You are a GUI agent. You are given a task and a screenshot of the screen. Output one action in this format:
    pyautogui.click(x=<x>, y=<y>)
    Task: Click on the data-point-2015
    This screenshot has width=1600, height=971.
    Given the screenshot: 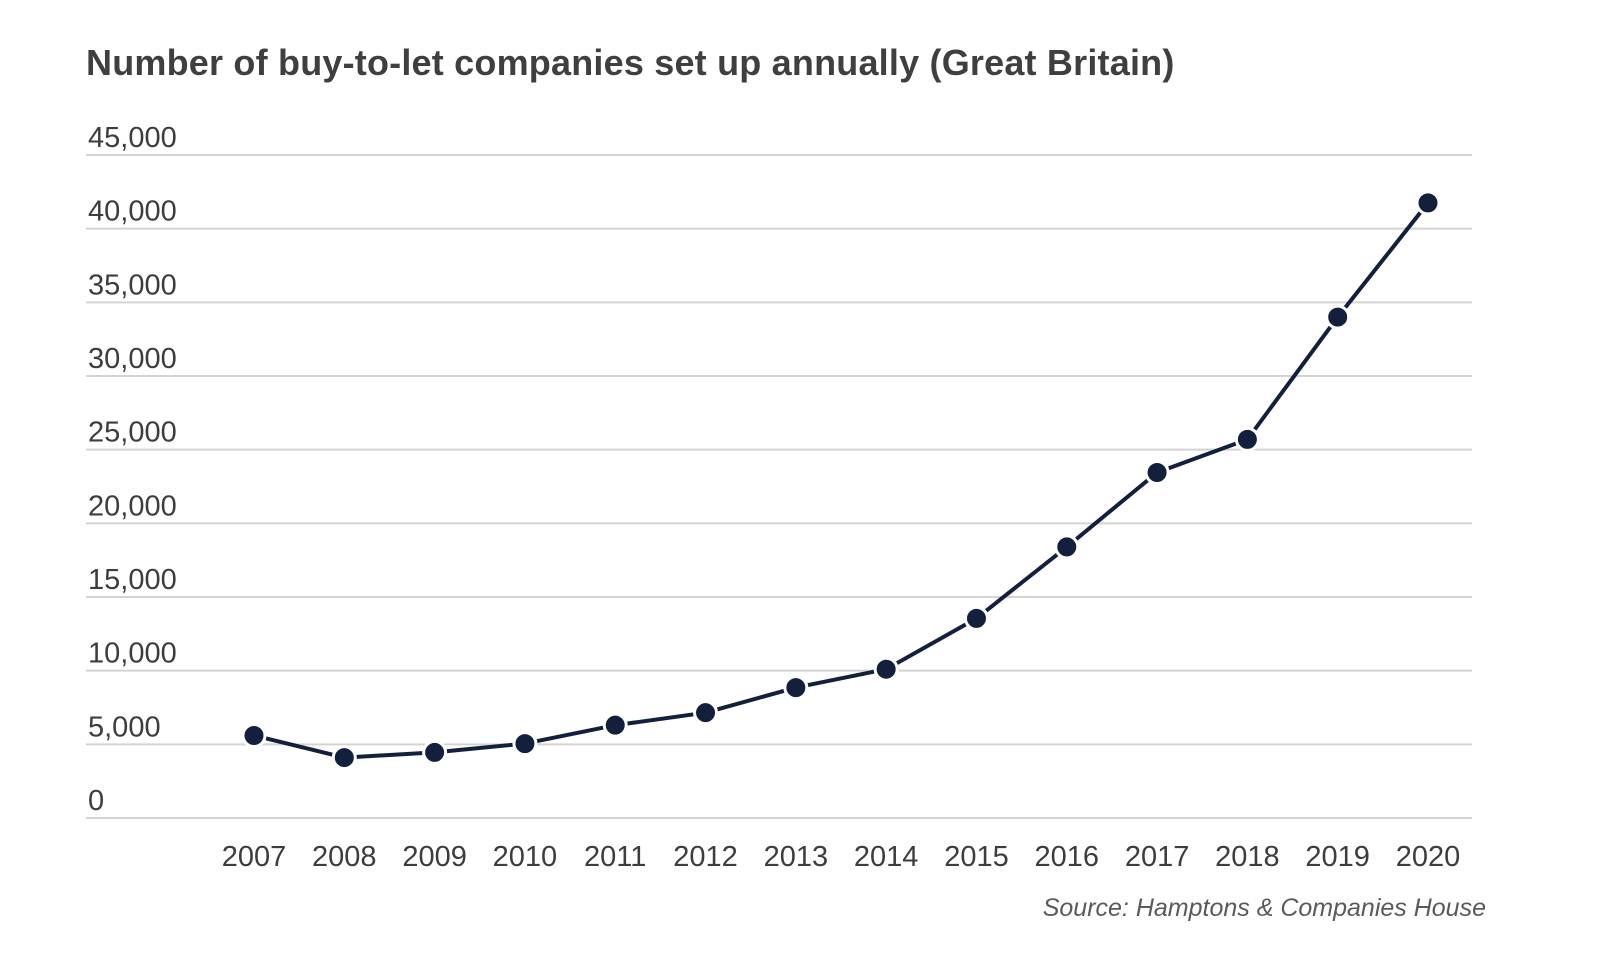 What is the action you would take?
    pyautogui.click(x=976, y=618)
    